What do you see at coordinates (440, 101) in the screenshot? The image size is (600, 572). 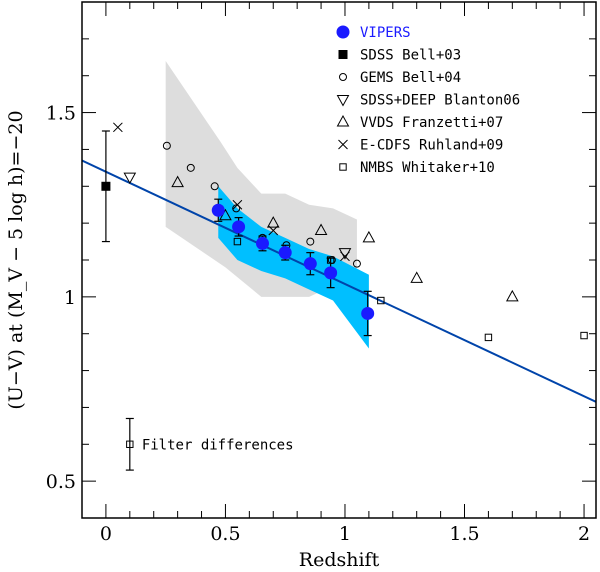 I see `legend-label: SDSS+DEEP Blanton06` at bounding box center [440, 101].